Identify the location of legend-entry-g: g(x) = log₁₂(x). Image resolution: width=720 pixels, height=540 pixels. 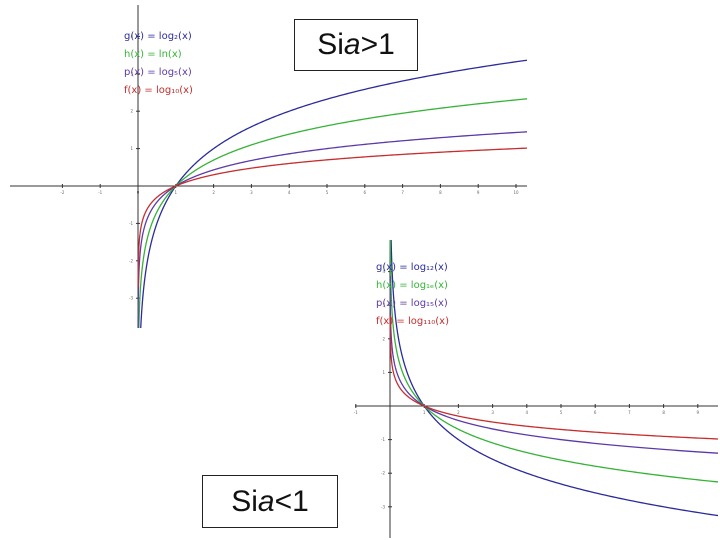
(412, 267).